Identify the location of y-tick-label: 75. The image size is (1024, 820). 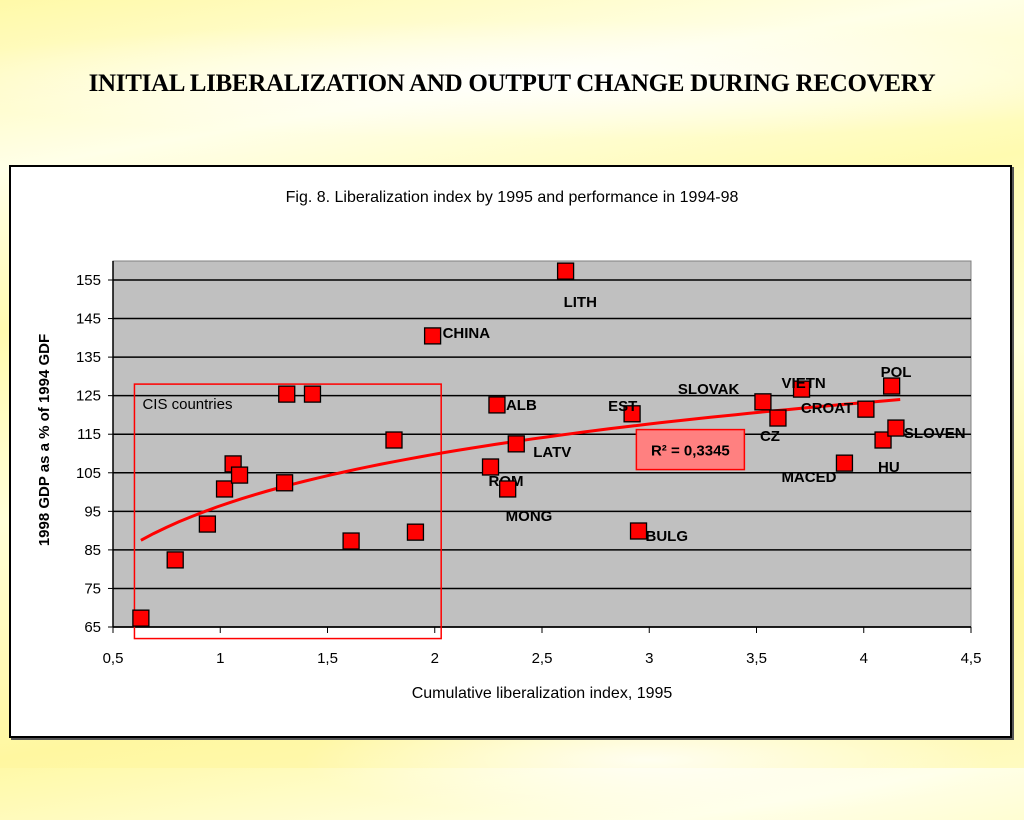
(92, 588).